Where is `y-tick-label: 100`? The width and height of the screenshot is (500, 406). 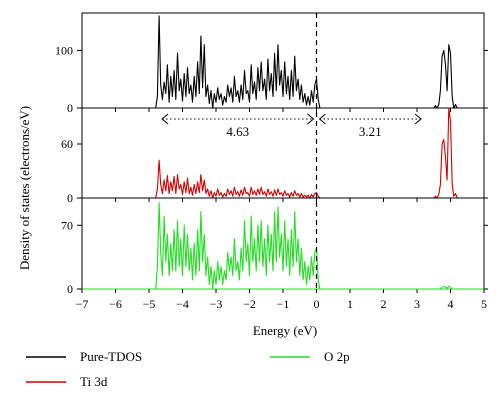 y-tick-label: 100 is located at coordinates (64, 50).